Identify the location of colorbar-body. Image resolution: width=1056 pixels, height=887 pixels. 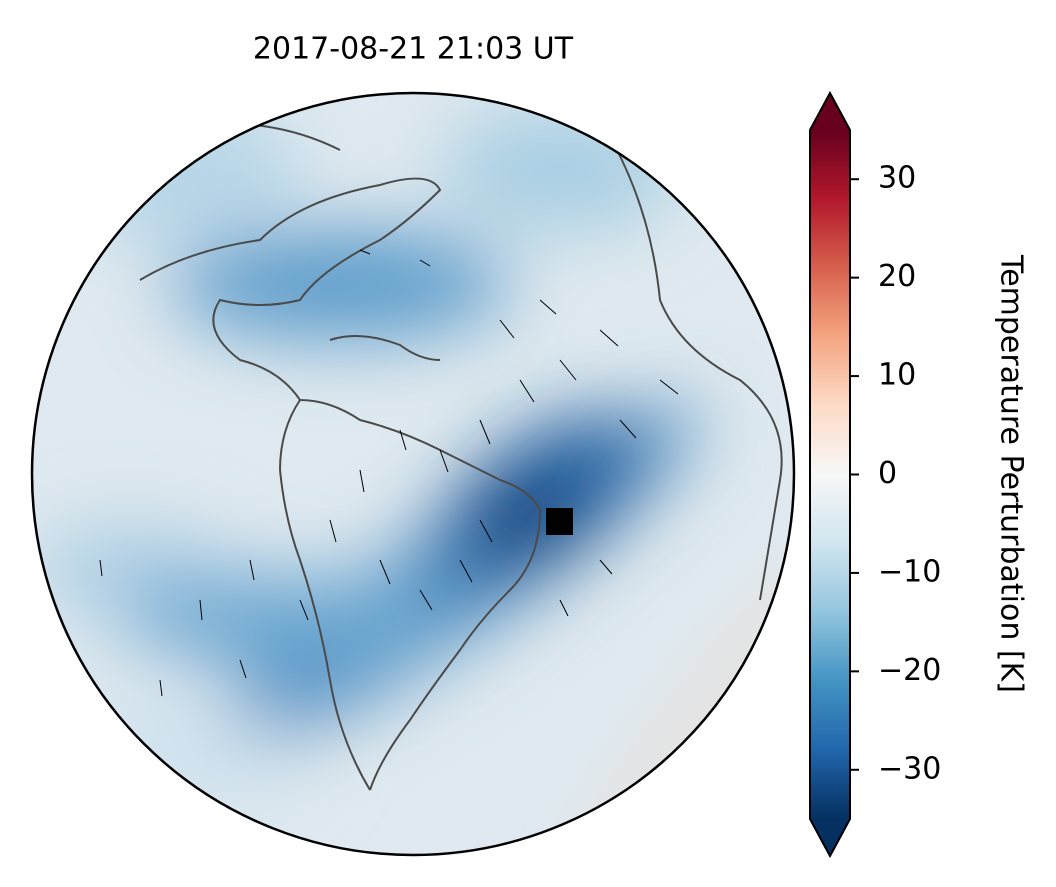
(830, 474).